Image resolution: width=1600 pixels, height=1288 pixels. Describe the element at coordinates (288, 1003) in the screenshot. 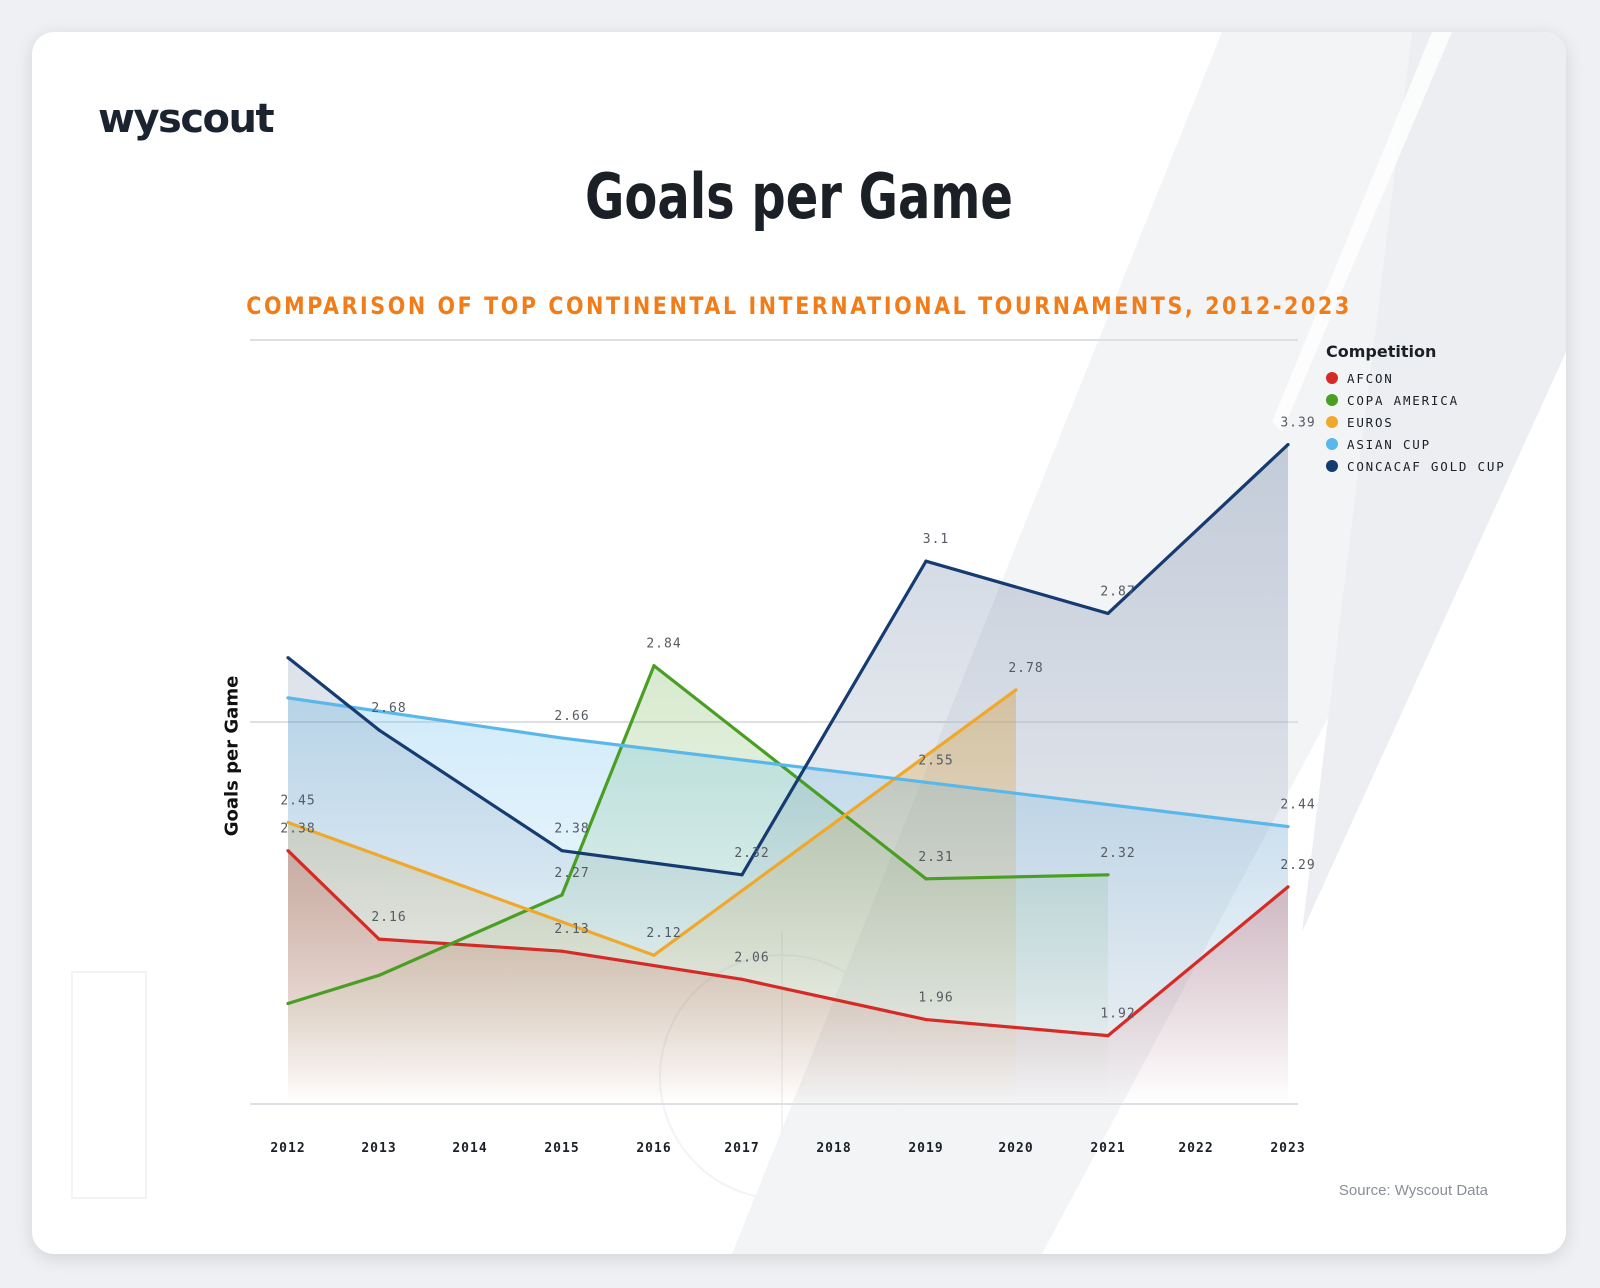

I see `point-copa-america-2012` at that location.